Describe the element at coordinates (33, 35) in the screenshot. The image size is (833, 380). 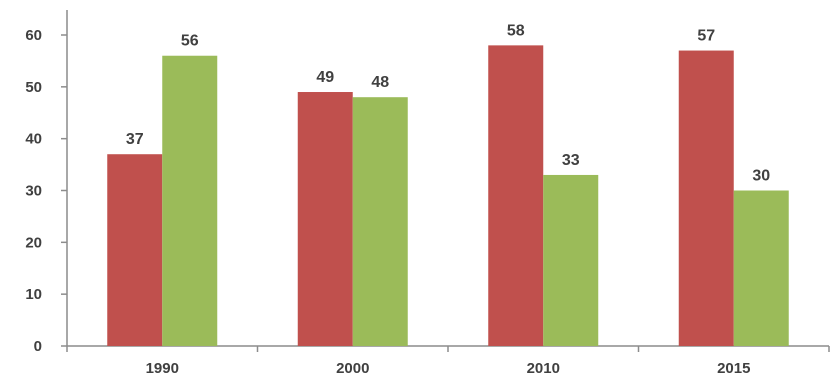
I see `y-tick-label: 60` at that location.